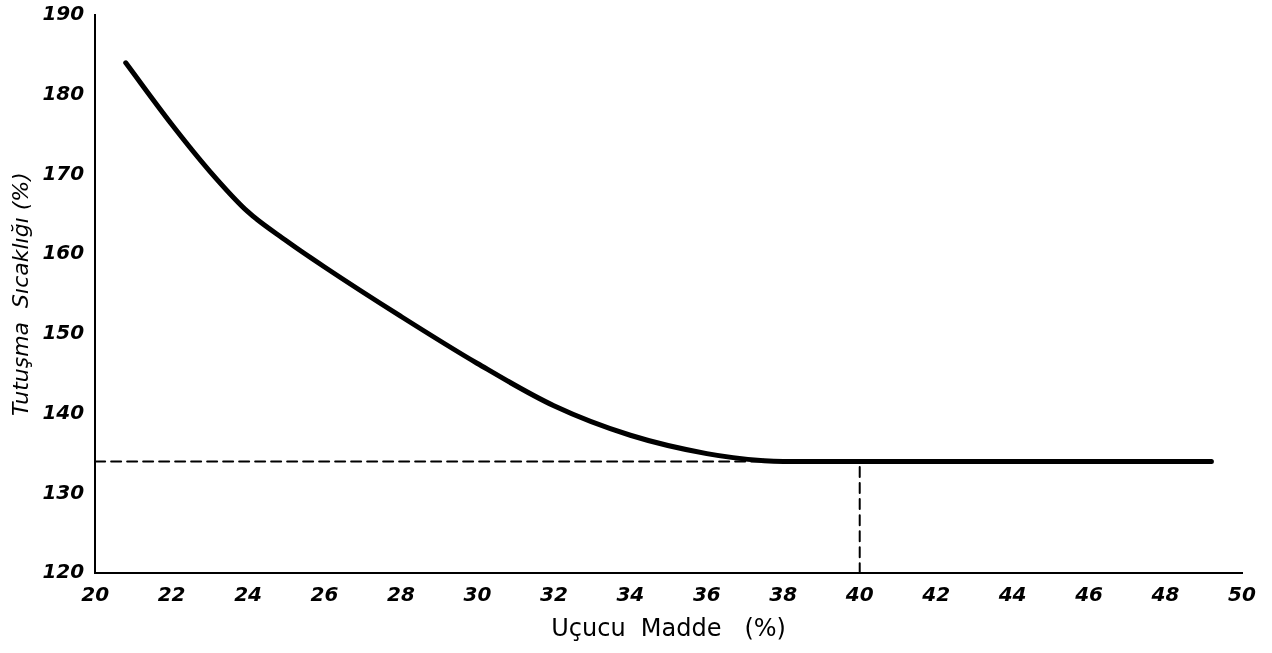 The height and width of the screenshot is (653, 1272). I want to click on y-tick-label: 150, so click(63, 332).